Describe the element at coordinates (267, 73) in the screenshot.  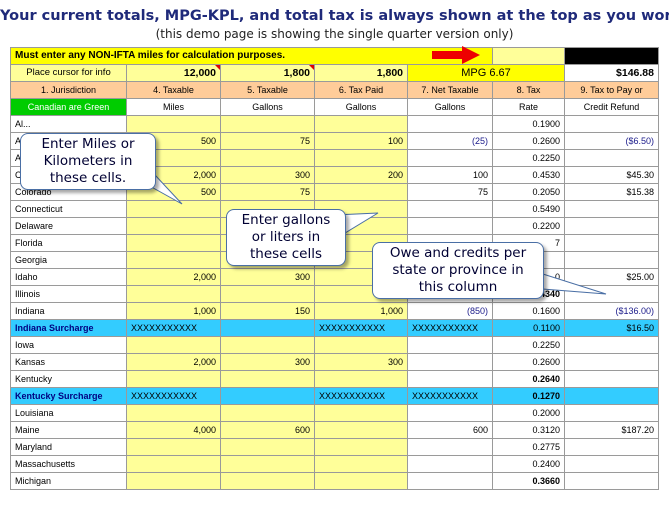
I see `total-gallons: 1,800` at that location.